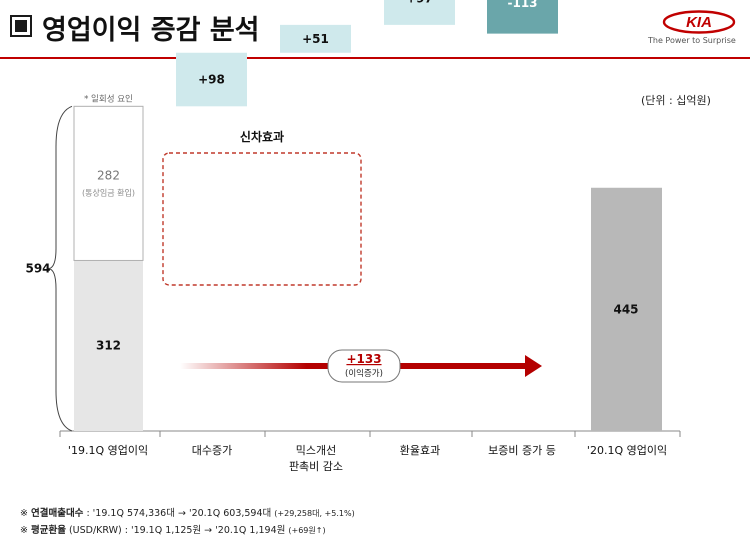 This screenshot has height=537, width=750. I want to click on page-title-text: 영업이익 증감 분석, so click(151, 30).